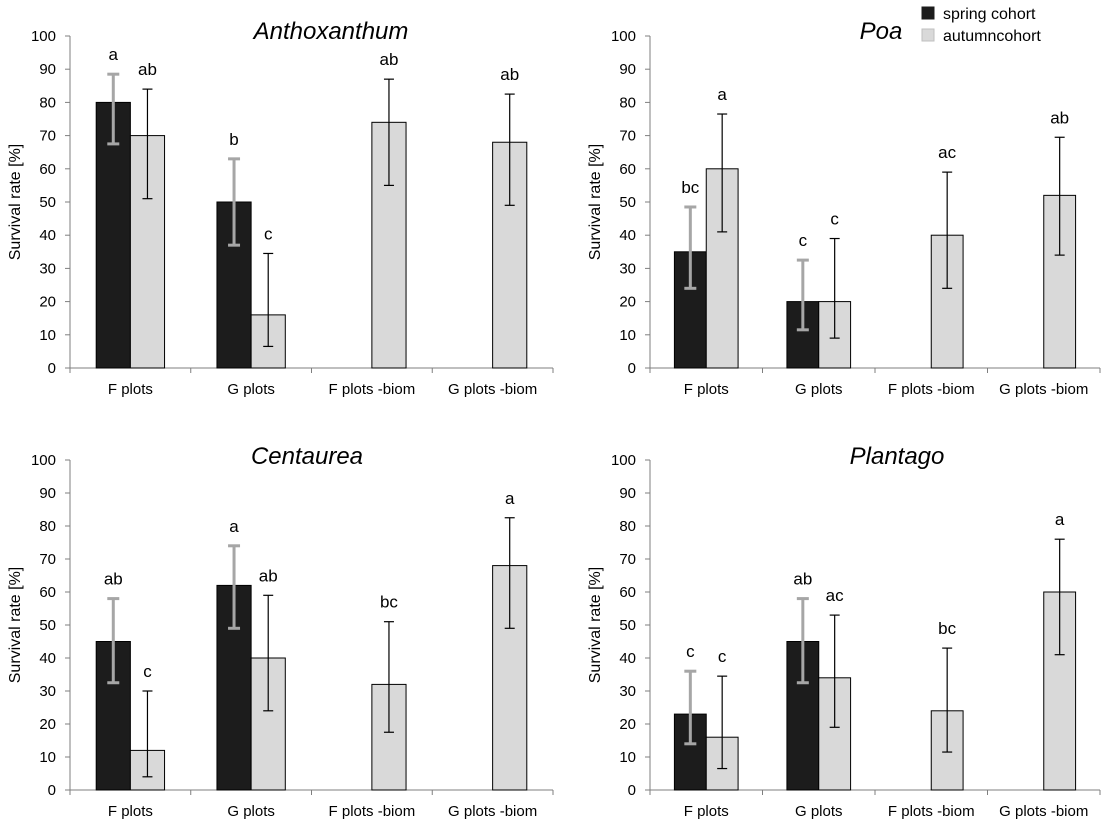  I want to click on panel-title: Poa, so click(881, 31).